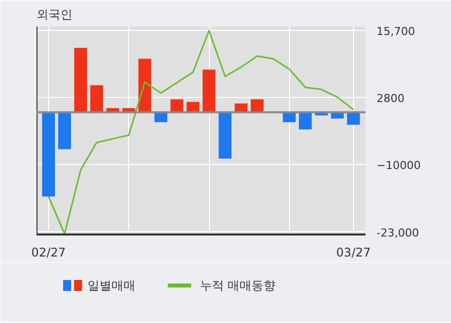 The height and width of the screenshot is (323, 451). I want to click on x-tick-label: 02/27, so click(48, 253).